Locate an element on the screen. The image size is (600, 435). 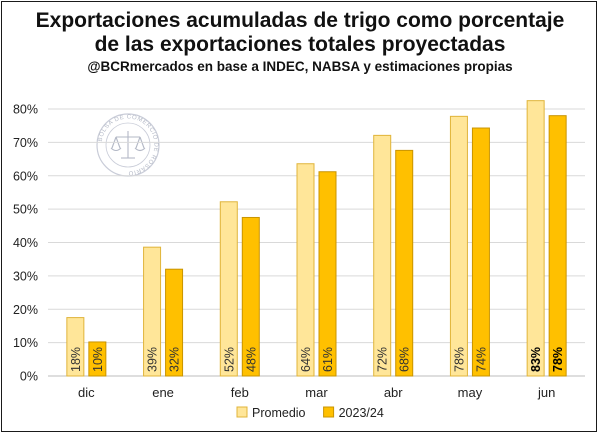
y-tick-label-4: 40% is located at coordinates (25, 243).